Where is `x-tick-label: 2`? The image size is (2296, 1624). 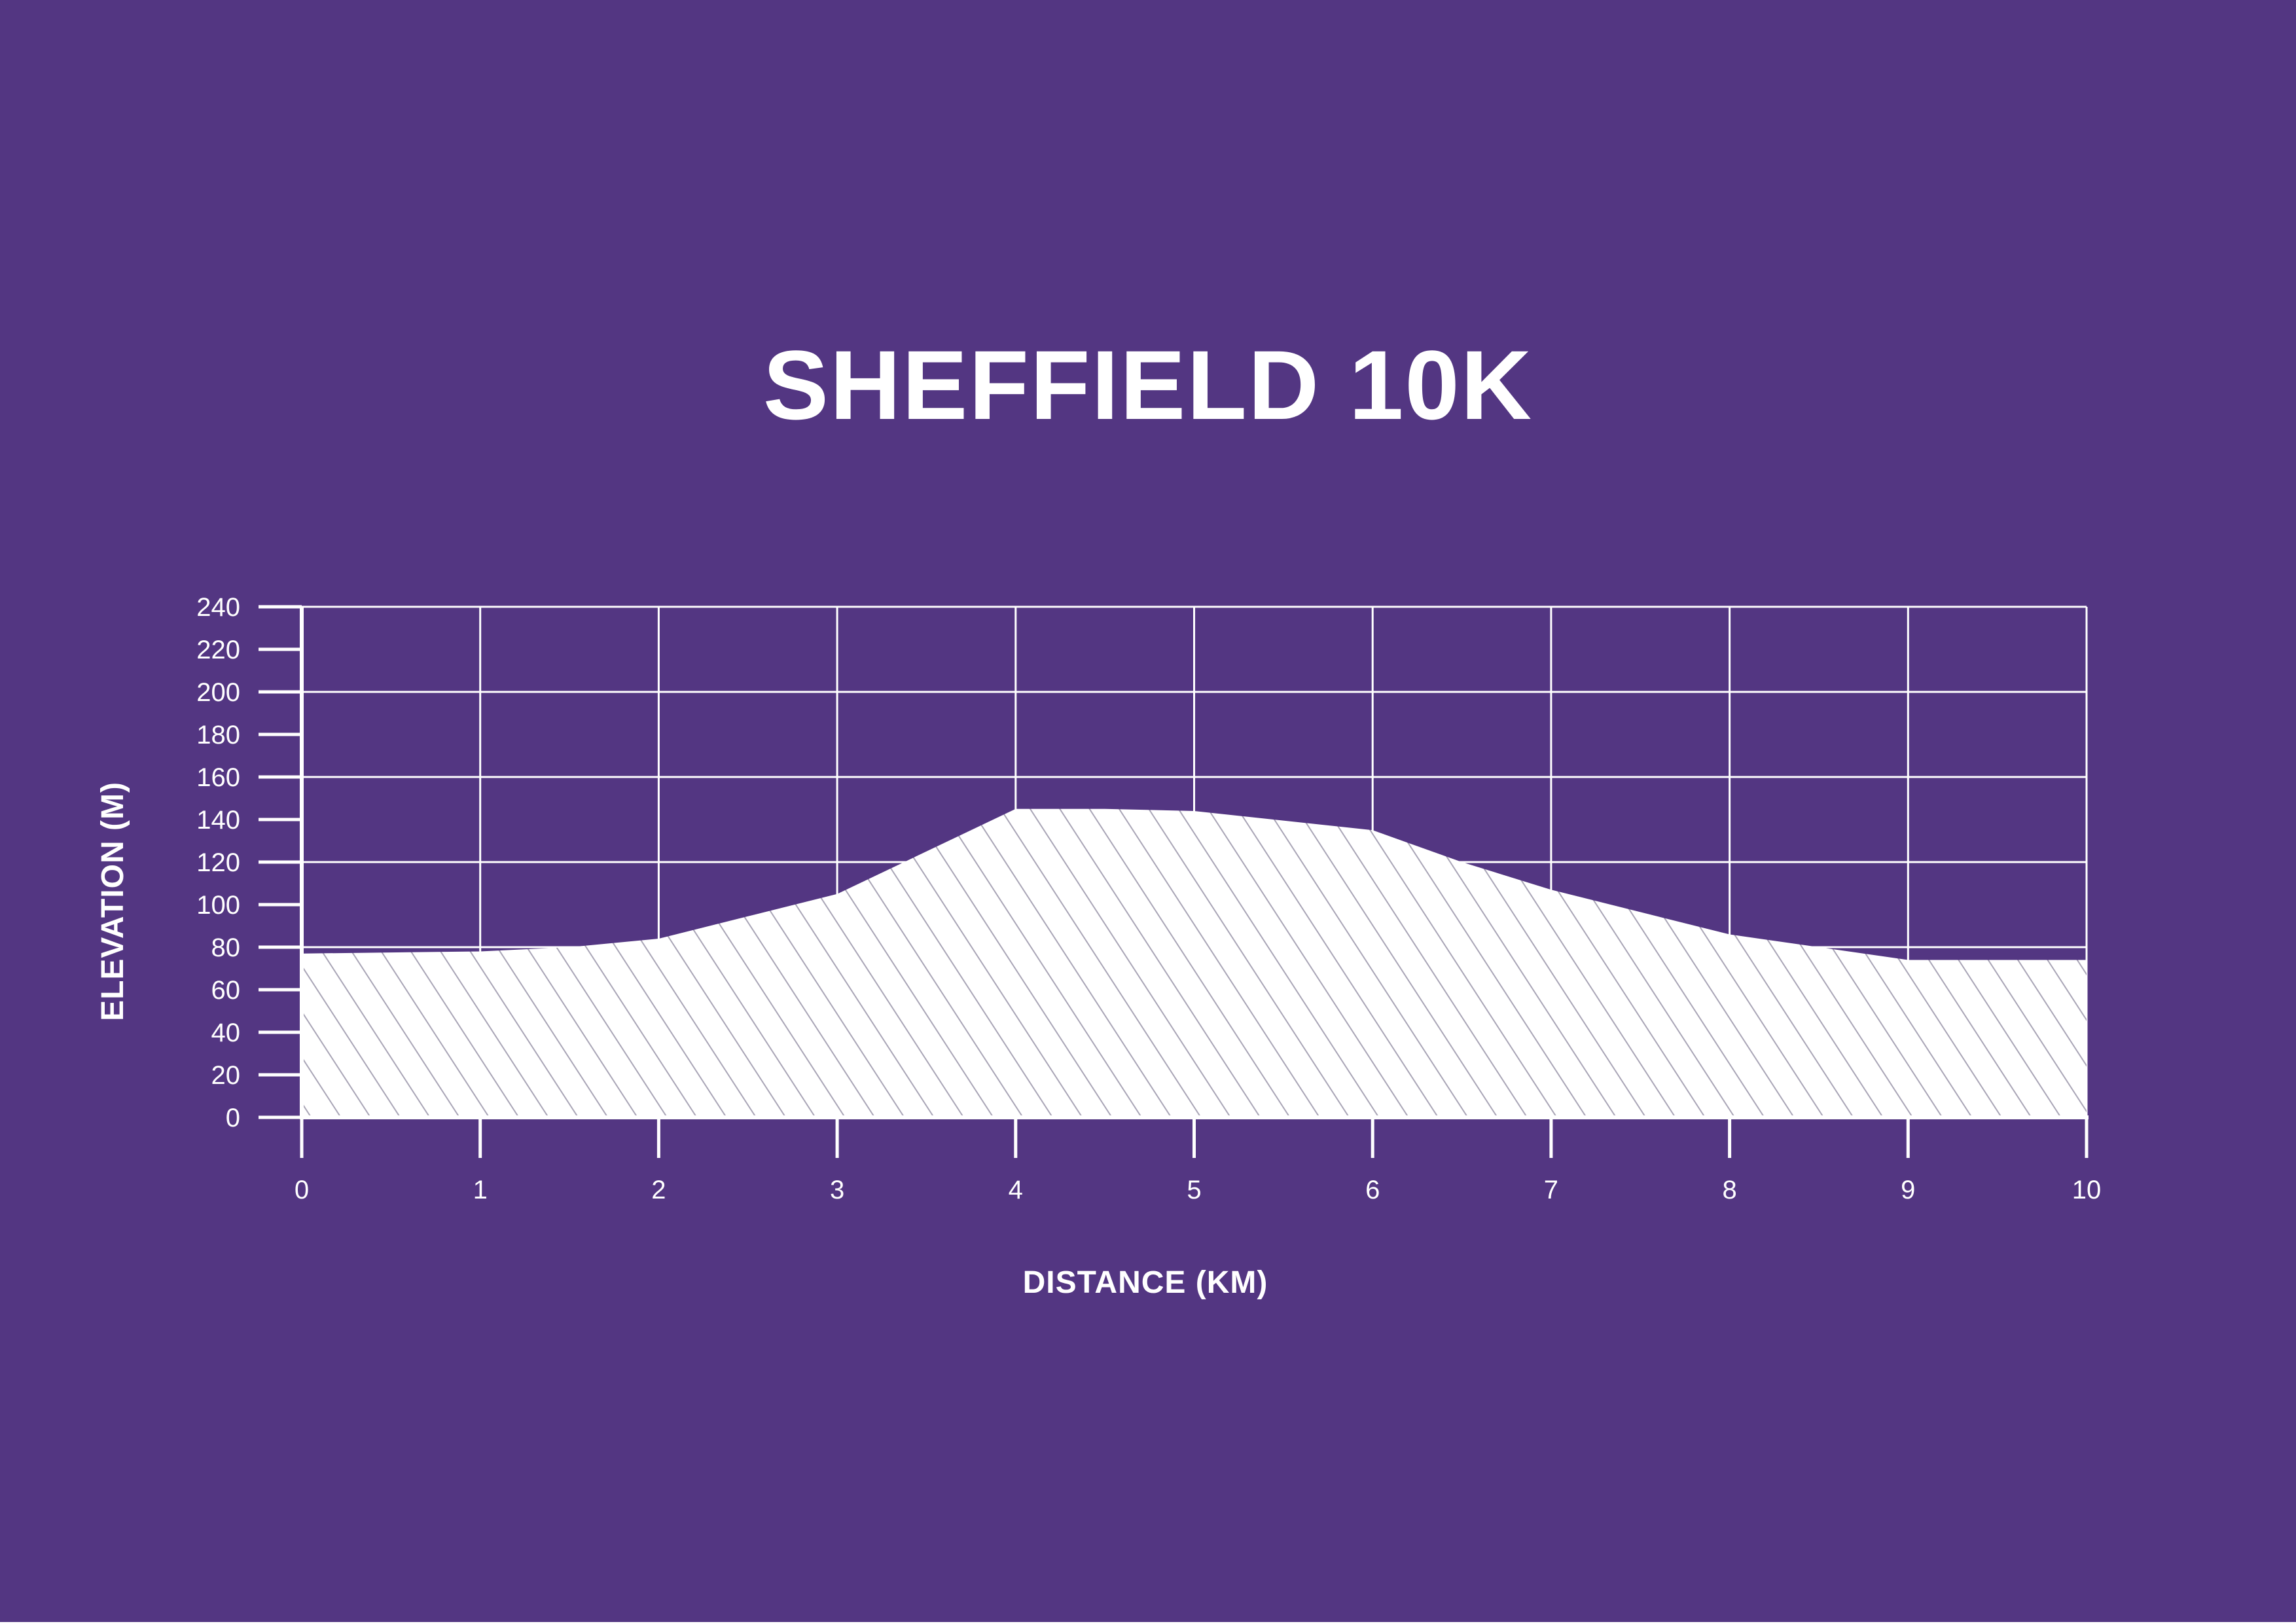 x-tick-label: 2 is located at coordinates (658, 1190).